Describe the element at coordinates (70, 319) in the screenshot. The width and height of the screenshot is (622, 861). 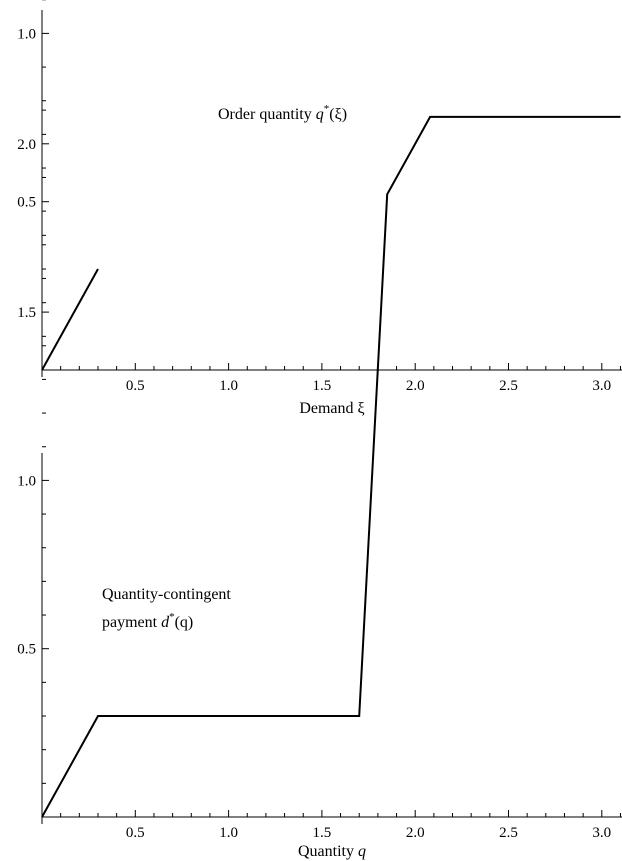
I see `chart-1-series-line` at that location.